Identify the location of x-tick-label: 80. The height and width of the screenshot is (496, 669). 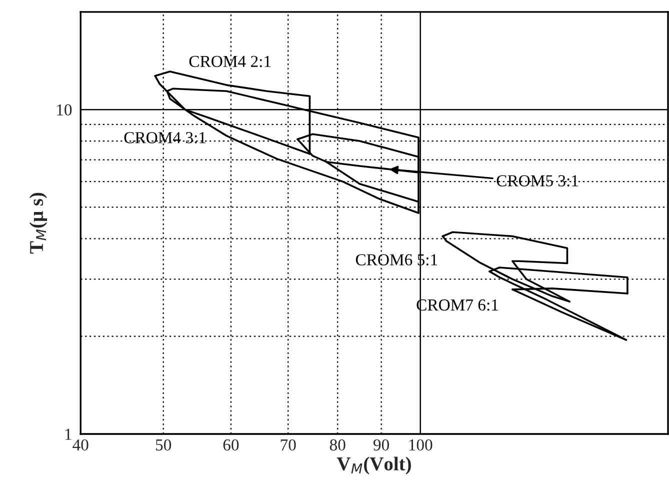
(338, 445).